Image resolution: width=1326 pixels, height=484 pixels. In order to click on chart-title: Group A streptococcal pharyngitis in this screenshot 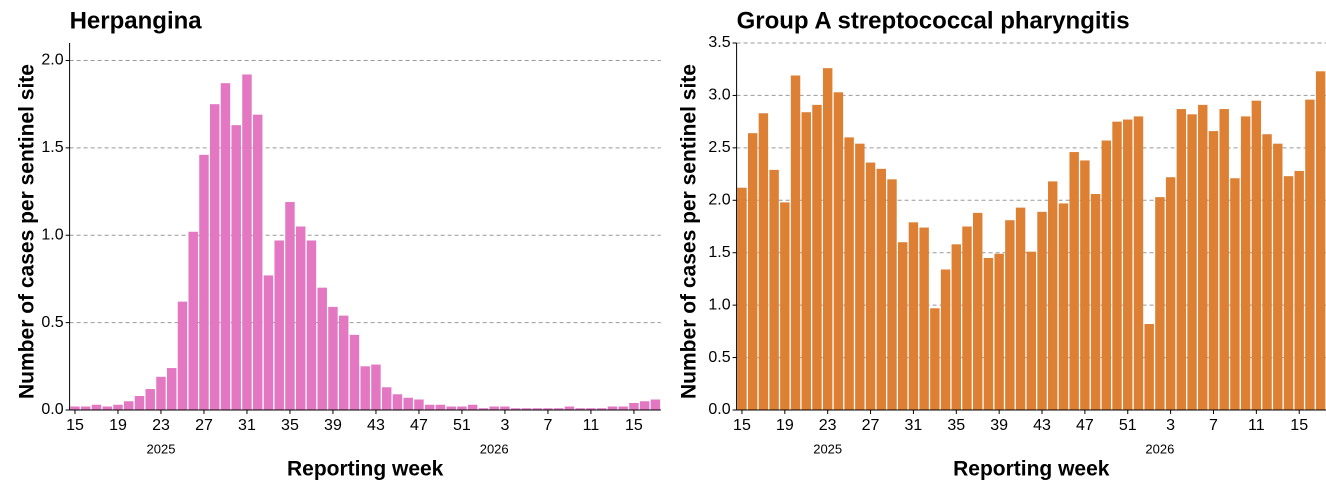, I will do `click(933, 20)`.